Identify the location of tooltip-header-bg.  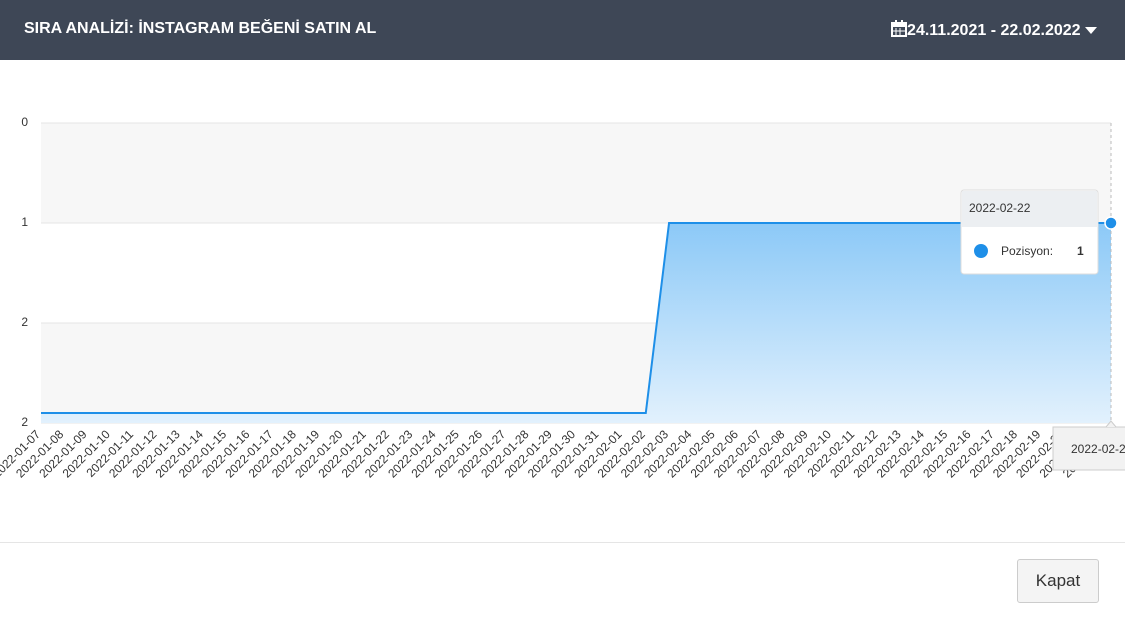
(1029, 209).